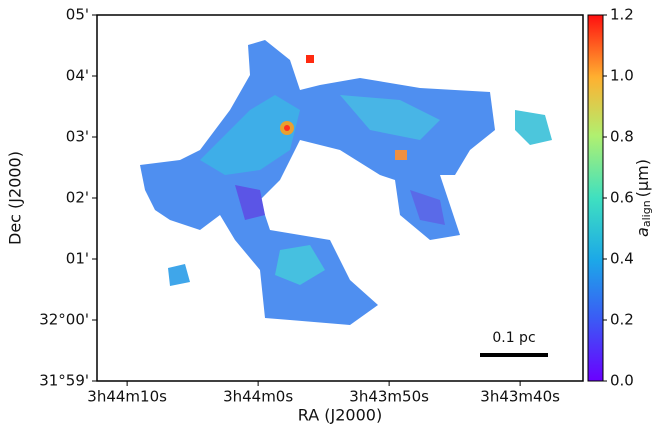 This screenshot has width=655, height=436. I want to click on scalebar-label: 0.1 pc, so click(513, 338).